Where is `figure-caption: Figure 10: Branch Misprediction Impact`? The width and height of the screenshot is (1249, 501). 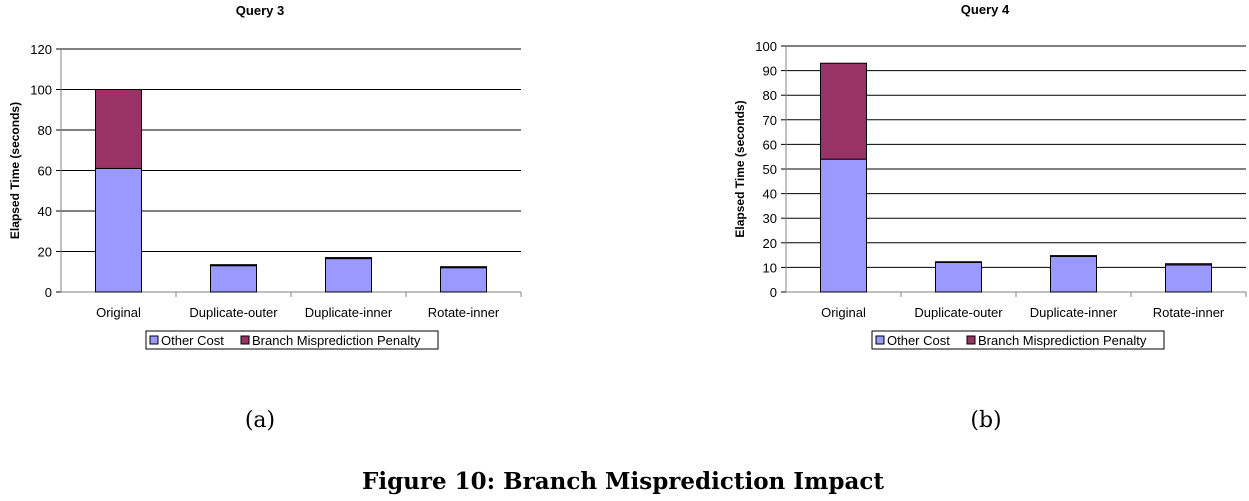 figure-caption: Figure 10: Branch Misprediction Impact is located at coordinates (623, 481).